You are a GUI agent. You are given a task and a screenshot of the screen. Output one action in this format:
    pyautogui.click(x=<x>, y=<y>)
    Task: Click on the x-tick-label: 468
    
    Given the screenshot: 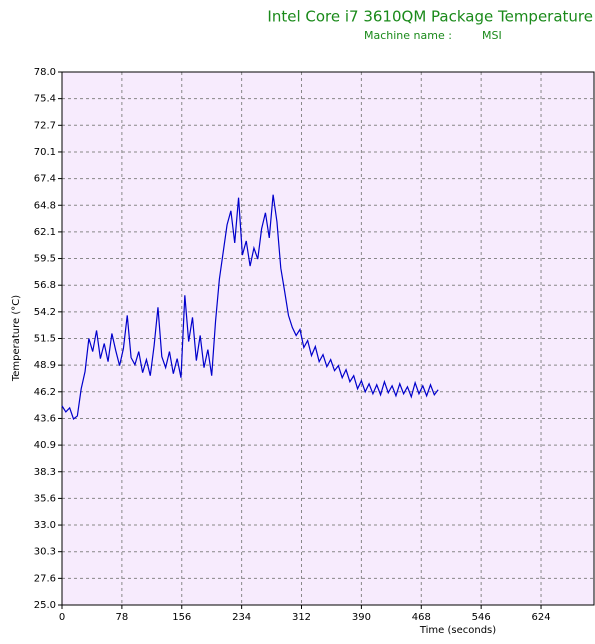 What is the action you would take?
    pyautogui.click(x=421, y=617)
    